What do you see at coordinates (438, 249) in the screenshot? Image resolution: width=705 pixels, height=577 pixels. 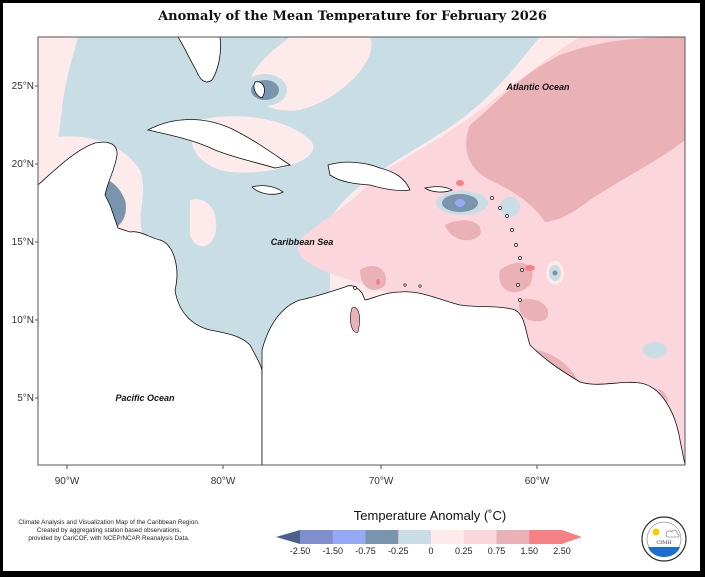 I see `island-chain` at bounding box center [438, 249].